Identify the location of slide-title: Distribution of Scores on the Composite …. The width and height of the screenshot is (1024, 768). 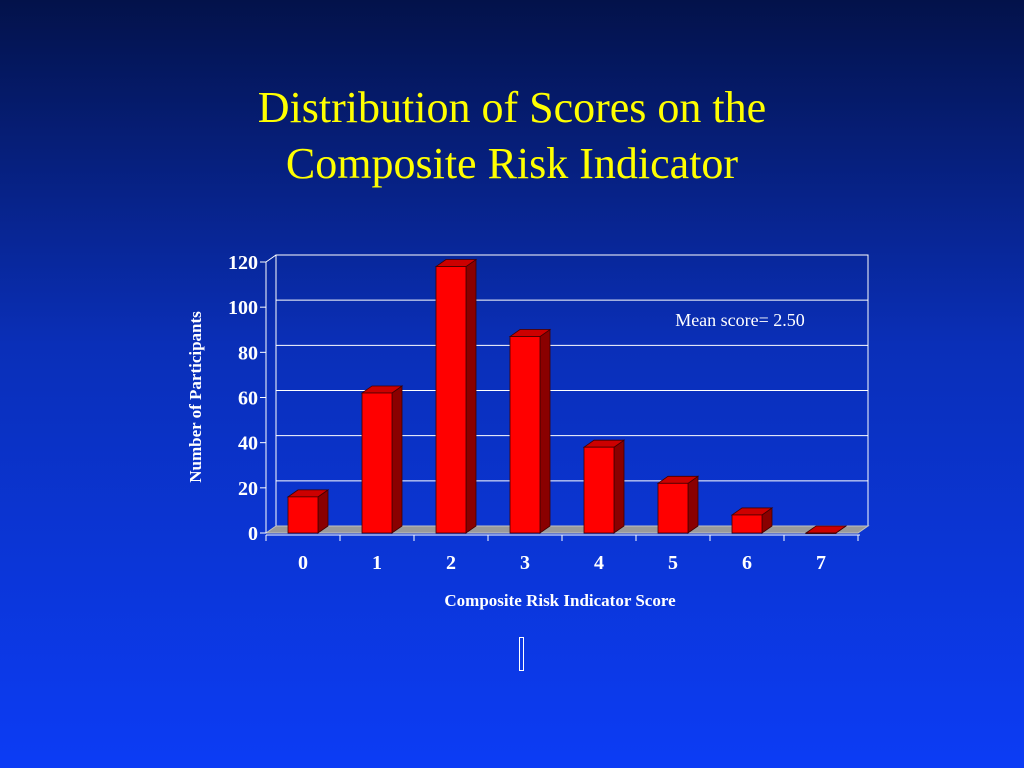
(512, 136).